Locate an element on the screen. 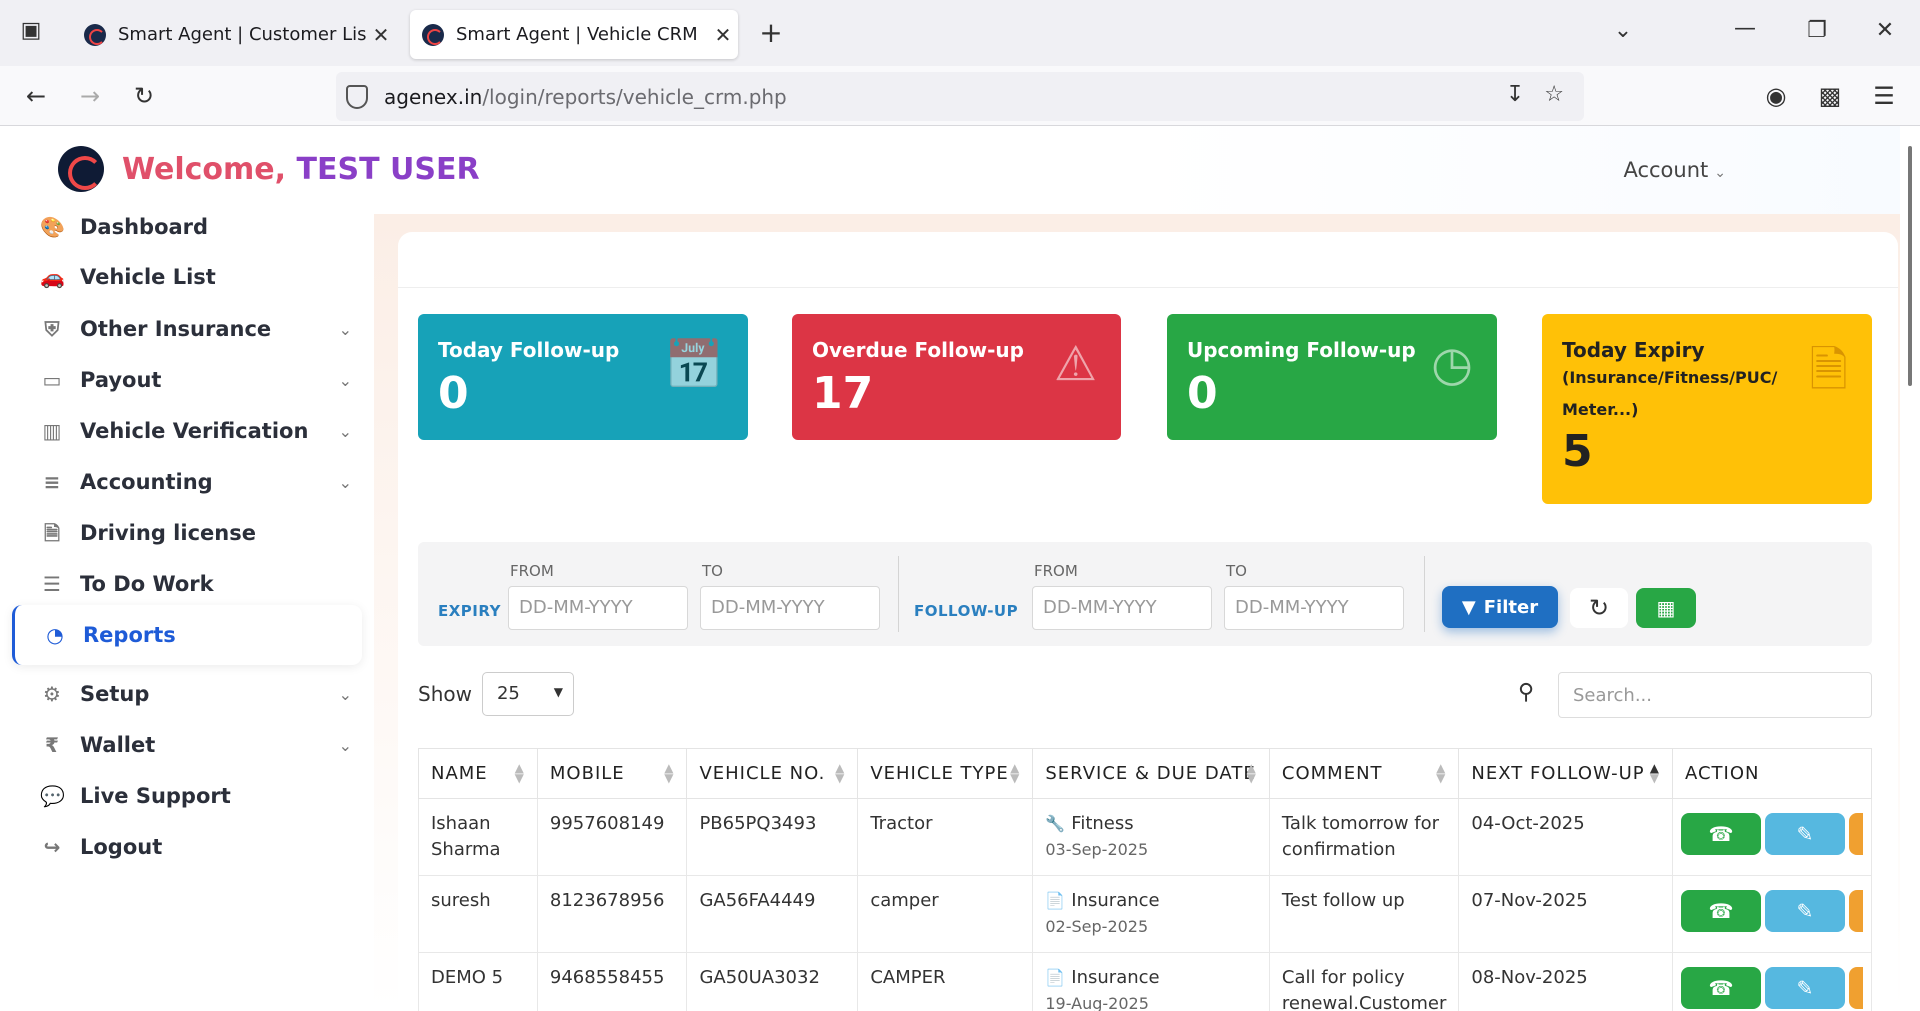 The image size is (1920, 1011). sidebar-item-label: Driving license is located at coordinates (168, 533).